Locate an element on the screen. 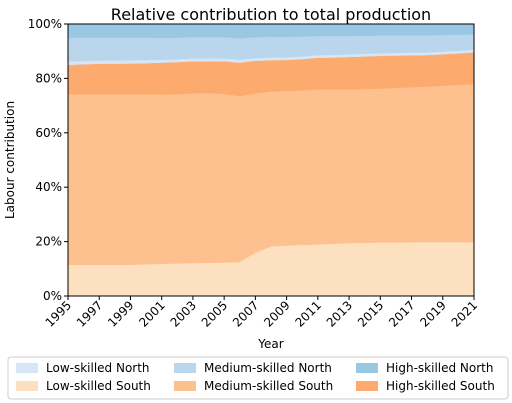 The height and width of the screenshot is (403, 512). y-tick-label: 20% is located at coordinates (48, 242).